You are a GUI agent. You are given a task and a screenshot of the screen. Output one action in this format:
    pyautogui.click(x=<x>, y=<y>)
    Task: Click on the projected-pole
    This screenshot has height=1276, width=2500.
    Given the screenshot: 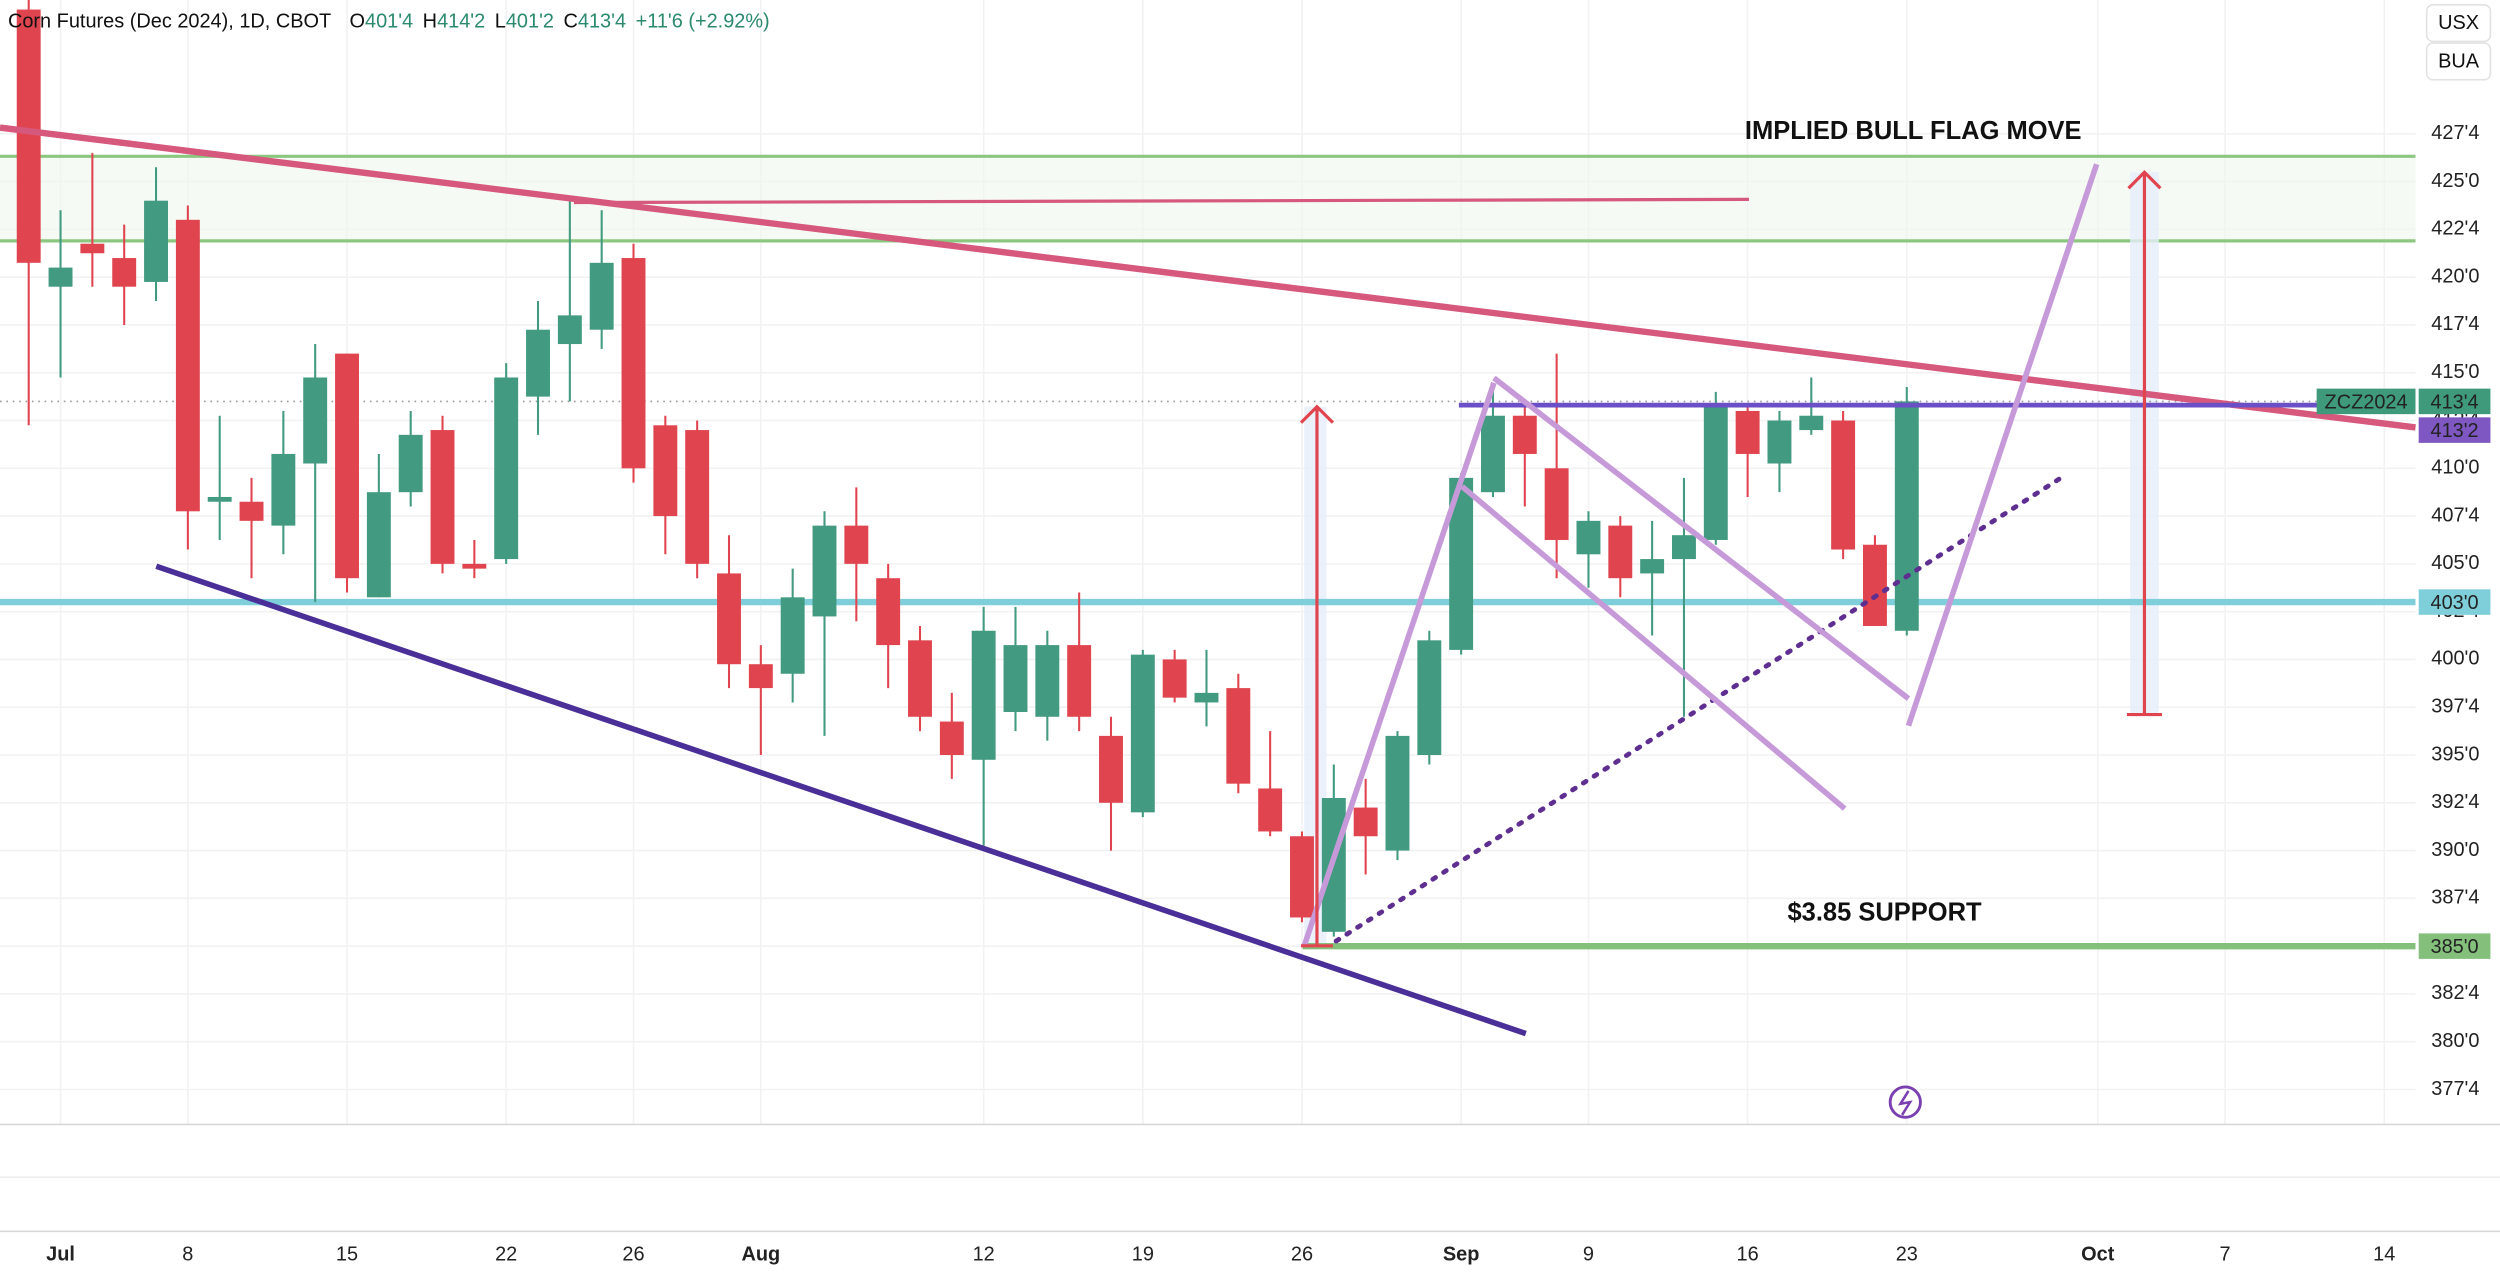 What is the action you would take?
    pyautogui.click(x=2002, y=445)
    